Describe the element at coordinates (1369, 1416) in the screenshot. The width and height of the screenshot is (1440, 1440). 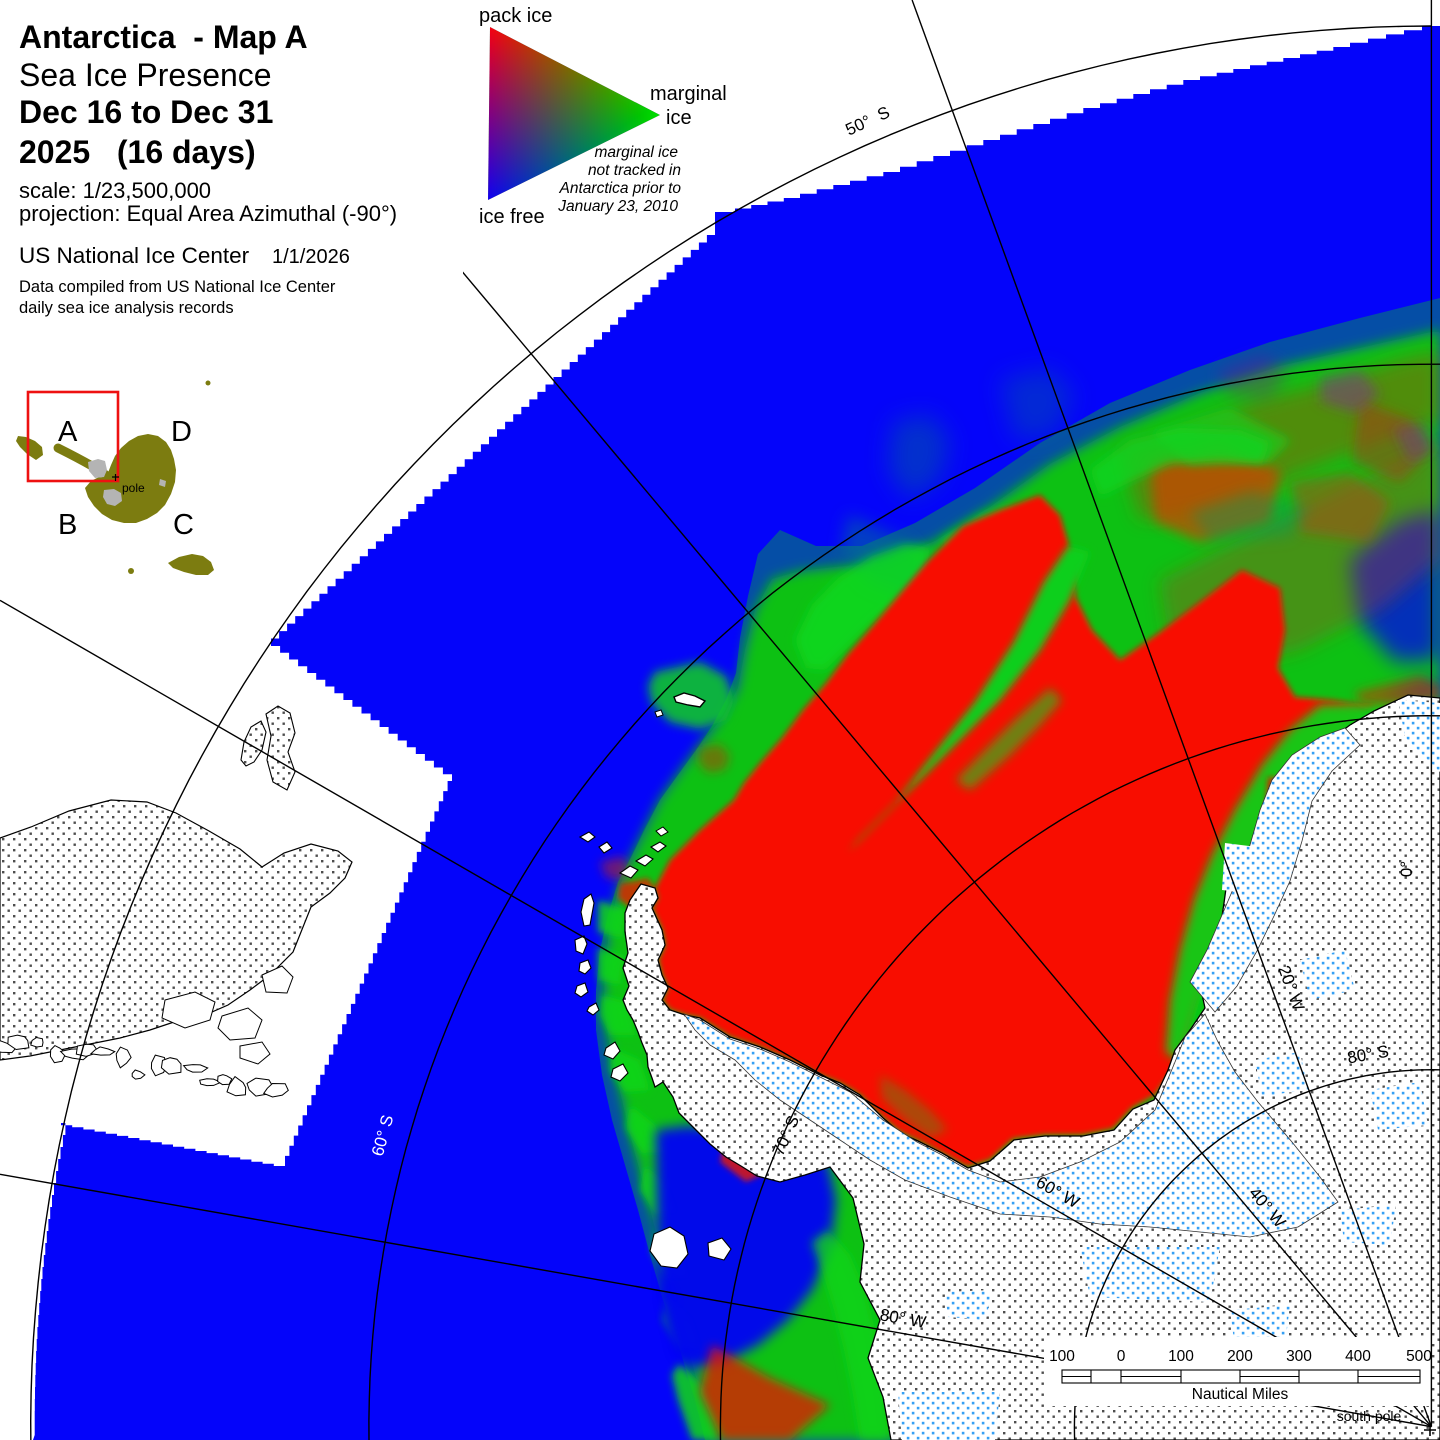
I see `svg-text: south pole` at that location.